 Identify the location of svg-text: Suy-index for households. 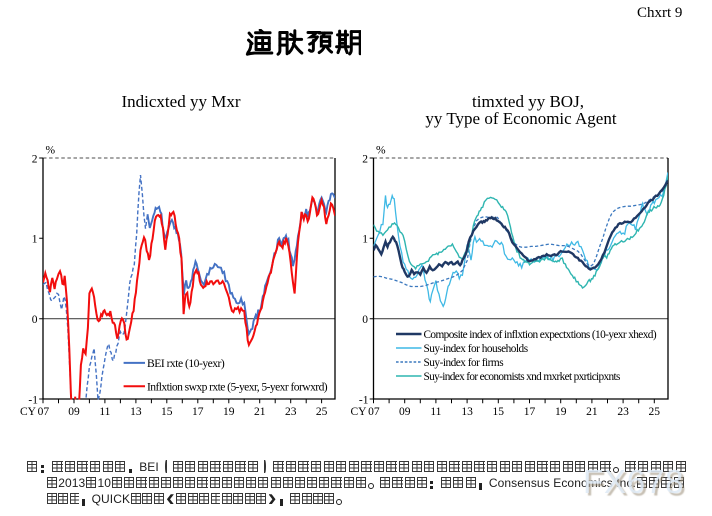
(476, 349).